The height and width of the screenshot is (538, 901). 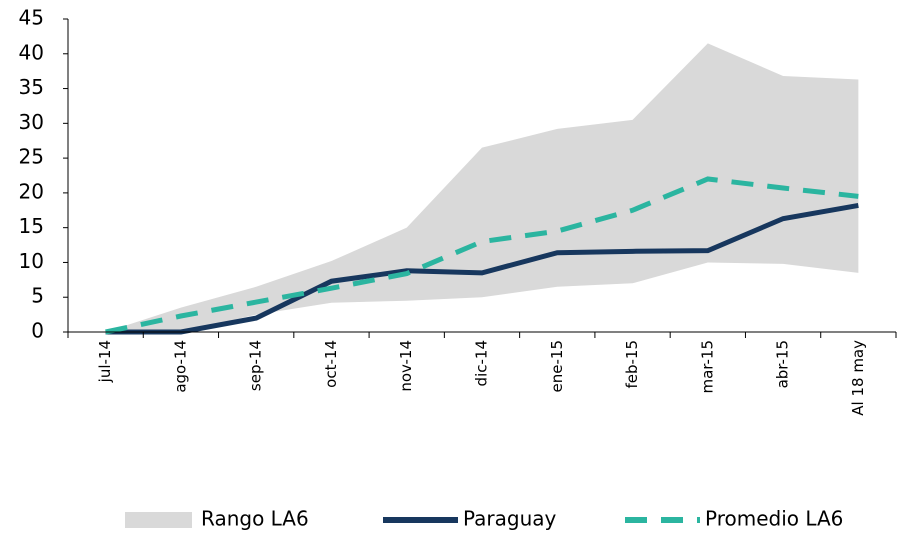 What do you see at coordinates (31, 226) in the screenshot?
I see `y-tick-label: 15` at bounding box center [31, 226].